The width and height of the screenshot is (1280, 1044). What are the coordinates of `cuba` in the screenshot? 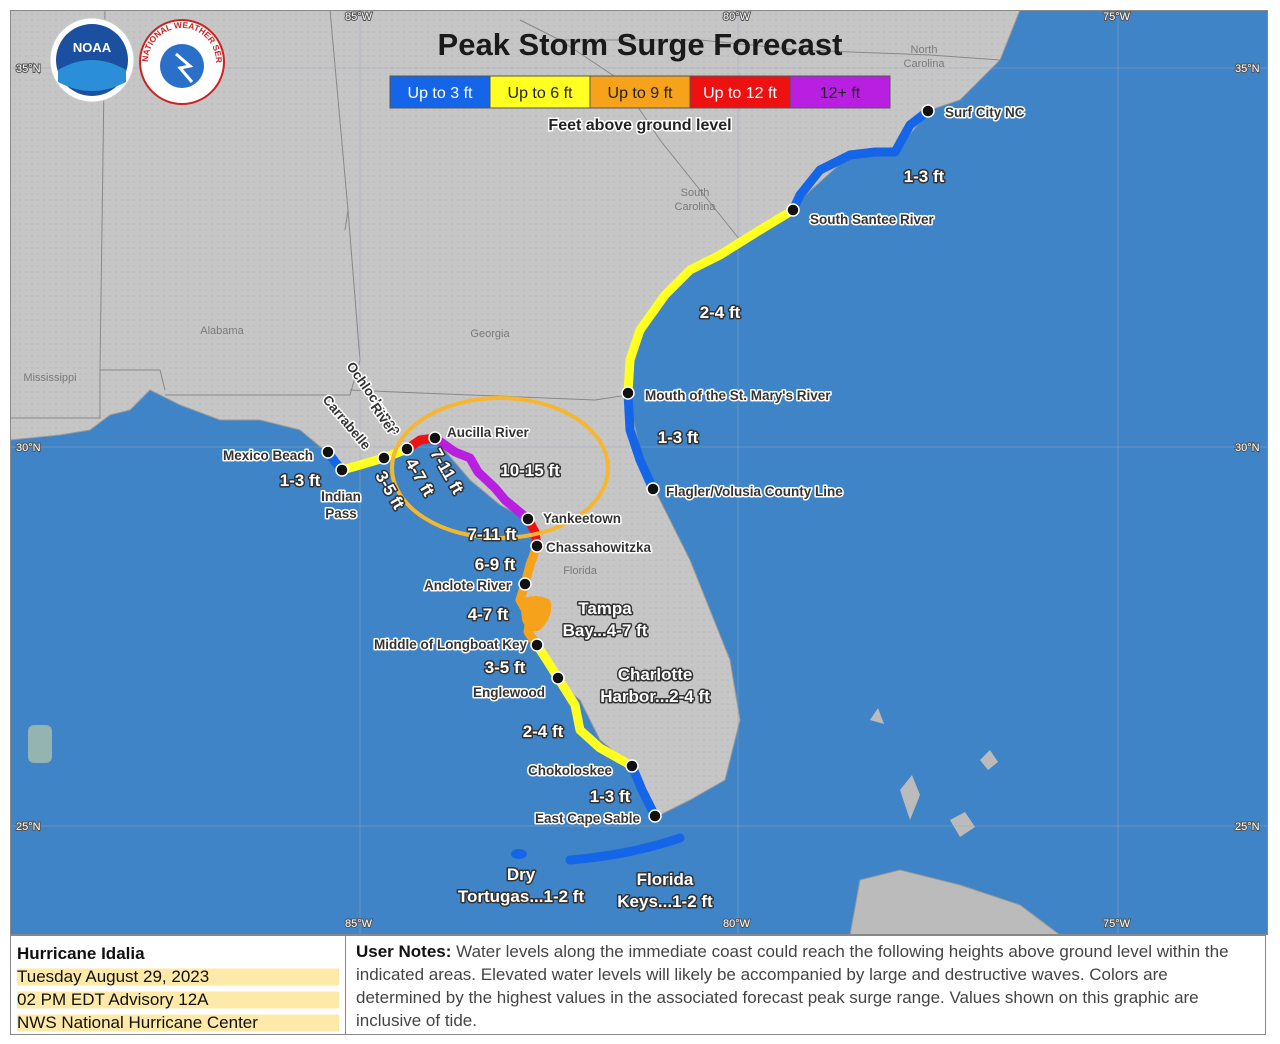 It's located at (955, 902).